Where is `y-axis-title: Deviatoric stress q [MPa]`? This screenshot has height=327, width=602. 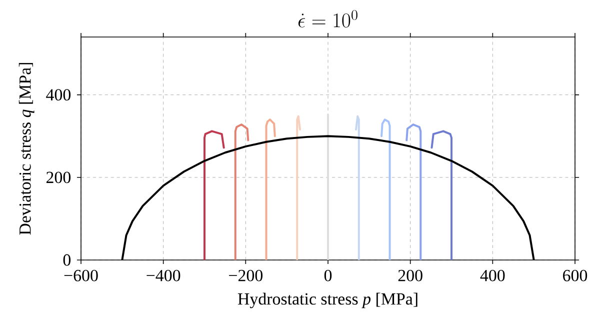 y-axis-title: Deviatoric stress q [MPa] is located at coordinates (26, 148).